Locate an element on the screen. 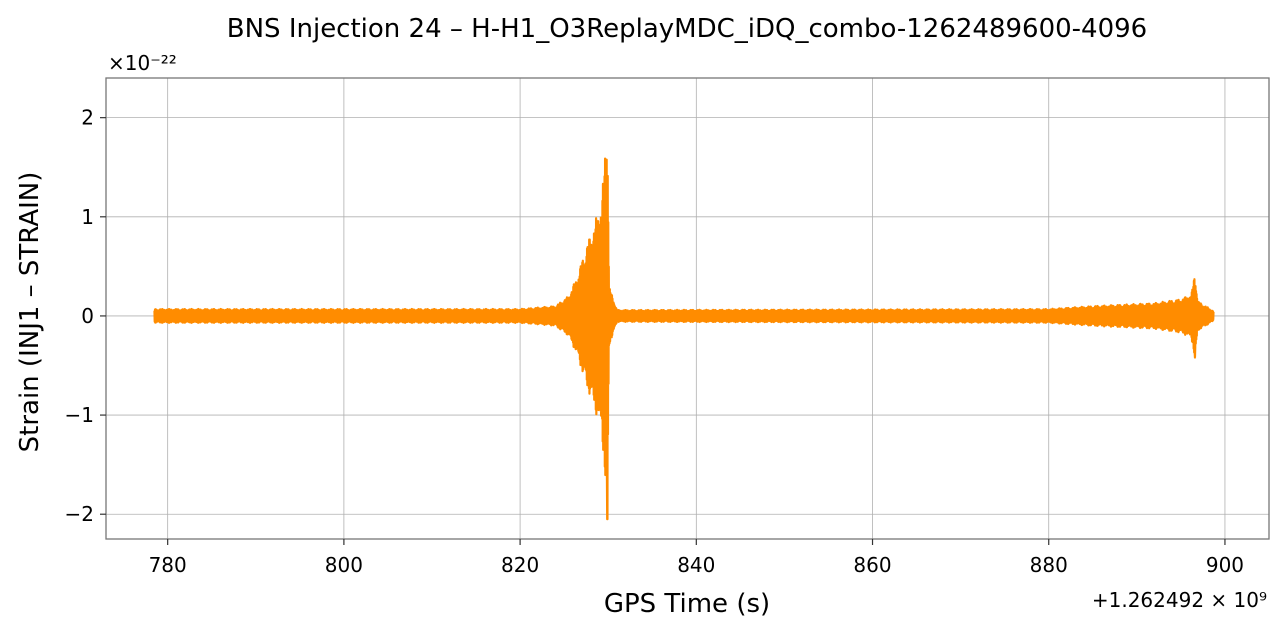 This screenshot has width=1283, height=633. x-axis-label: GPS Time (s) is located at coordinates (687, 604).